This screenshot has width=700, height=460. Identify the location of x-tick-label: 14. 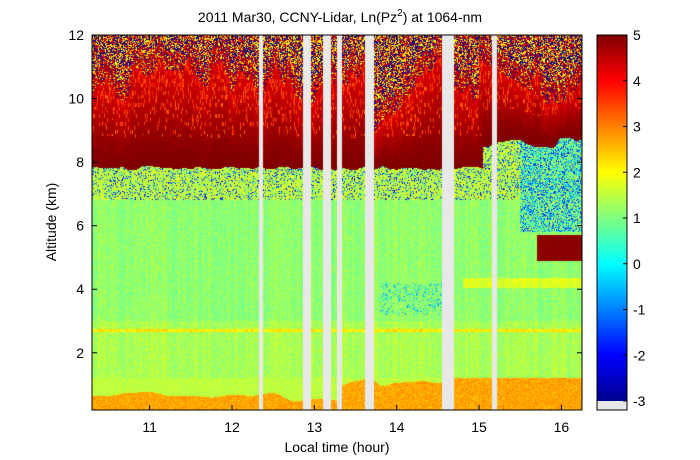
(397, 427).